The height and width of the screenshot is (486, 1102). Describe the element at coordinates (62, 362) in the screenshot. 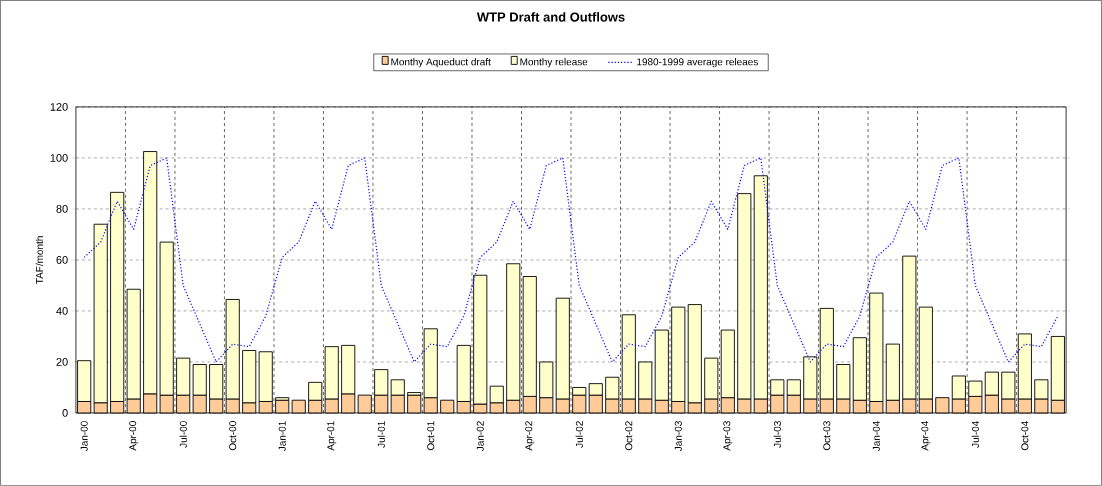

I see `y-tick-label: 20` at that location.